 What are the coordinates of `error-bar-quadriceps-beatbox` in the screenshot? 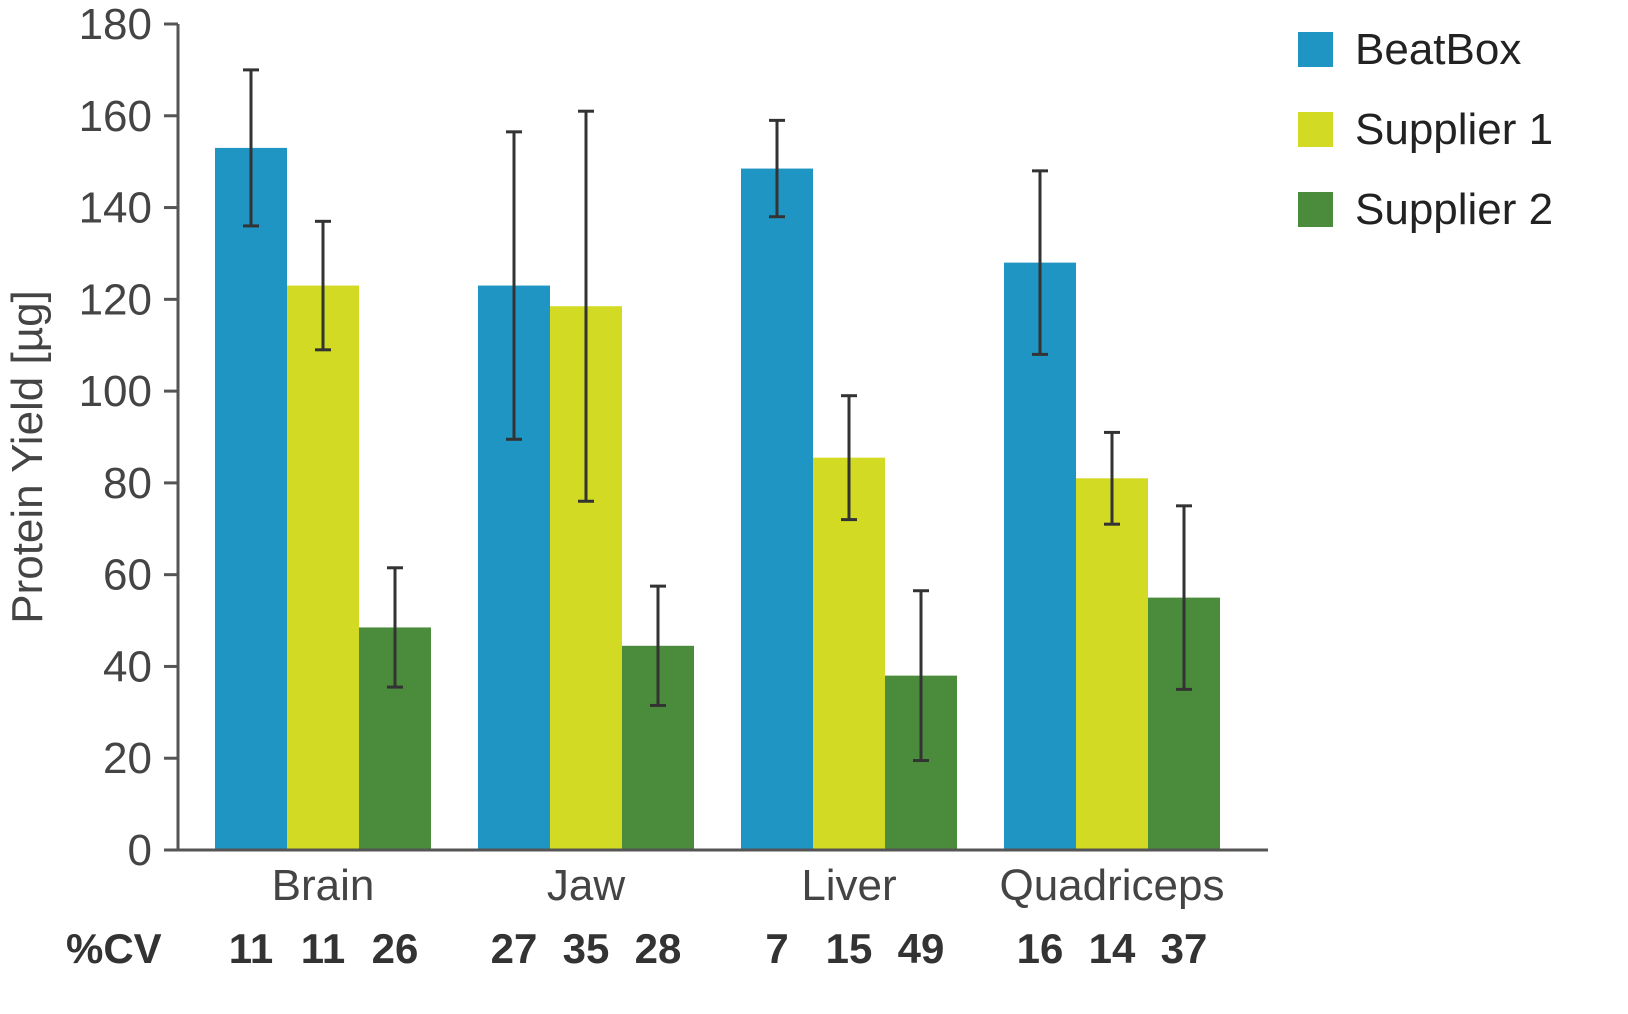 It's located at (1040, 262).